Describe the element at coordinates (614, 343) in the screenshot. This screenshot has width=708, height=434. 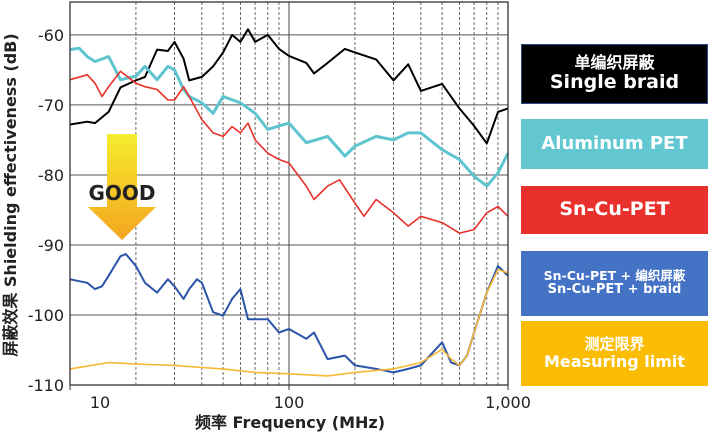
I see `legend-measuring-limit-cn: 测定限界` at that location.